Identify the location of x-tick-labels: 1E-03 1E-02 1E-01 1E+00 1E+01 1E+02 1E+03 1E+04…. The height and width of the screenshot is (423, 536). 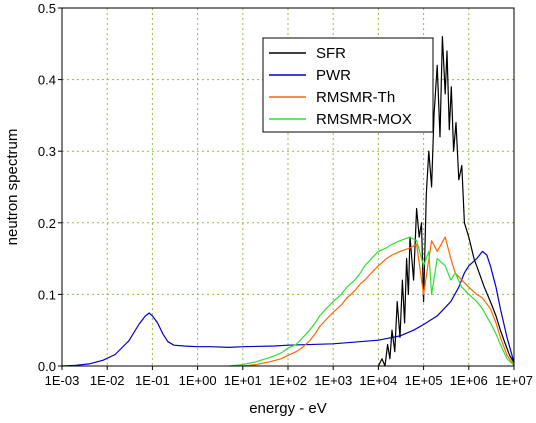
(289, 380).